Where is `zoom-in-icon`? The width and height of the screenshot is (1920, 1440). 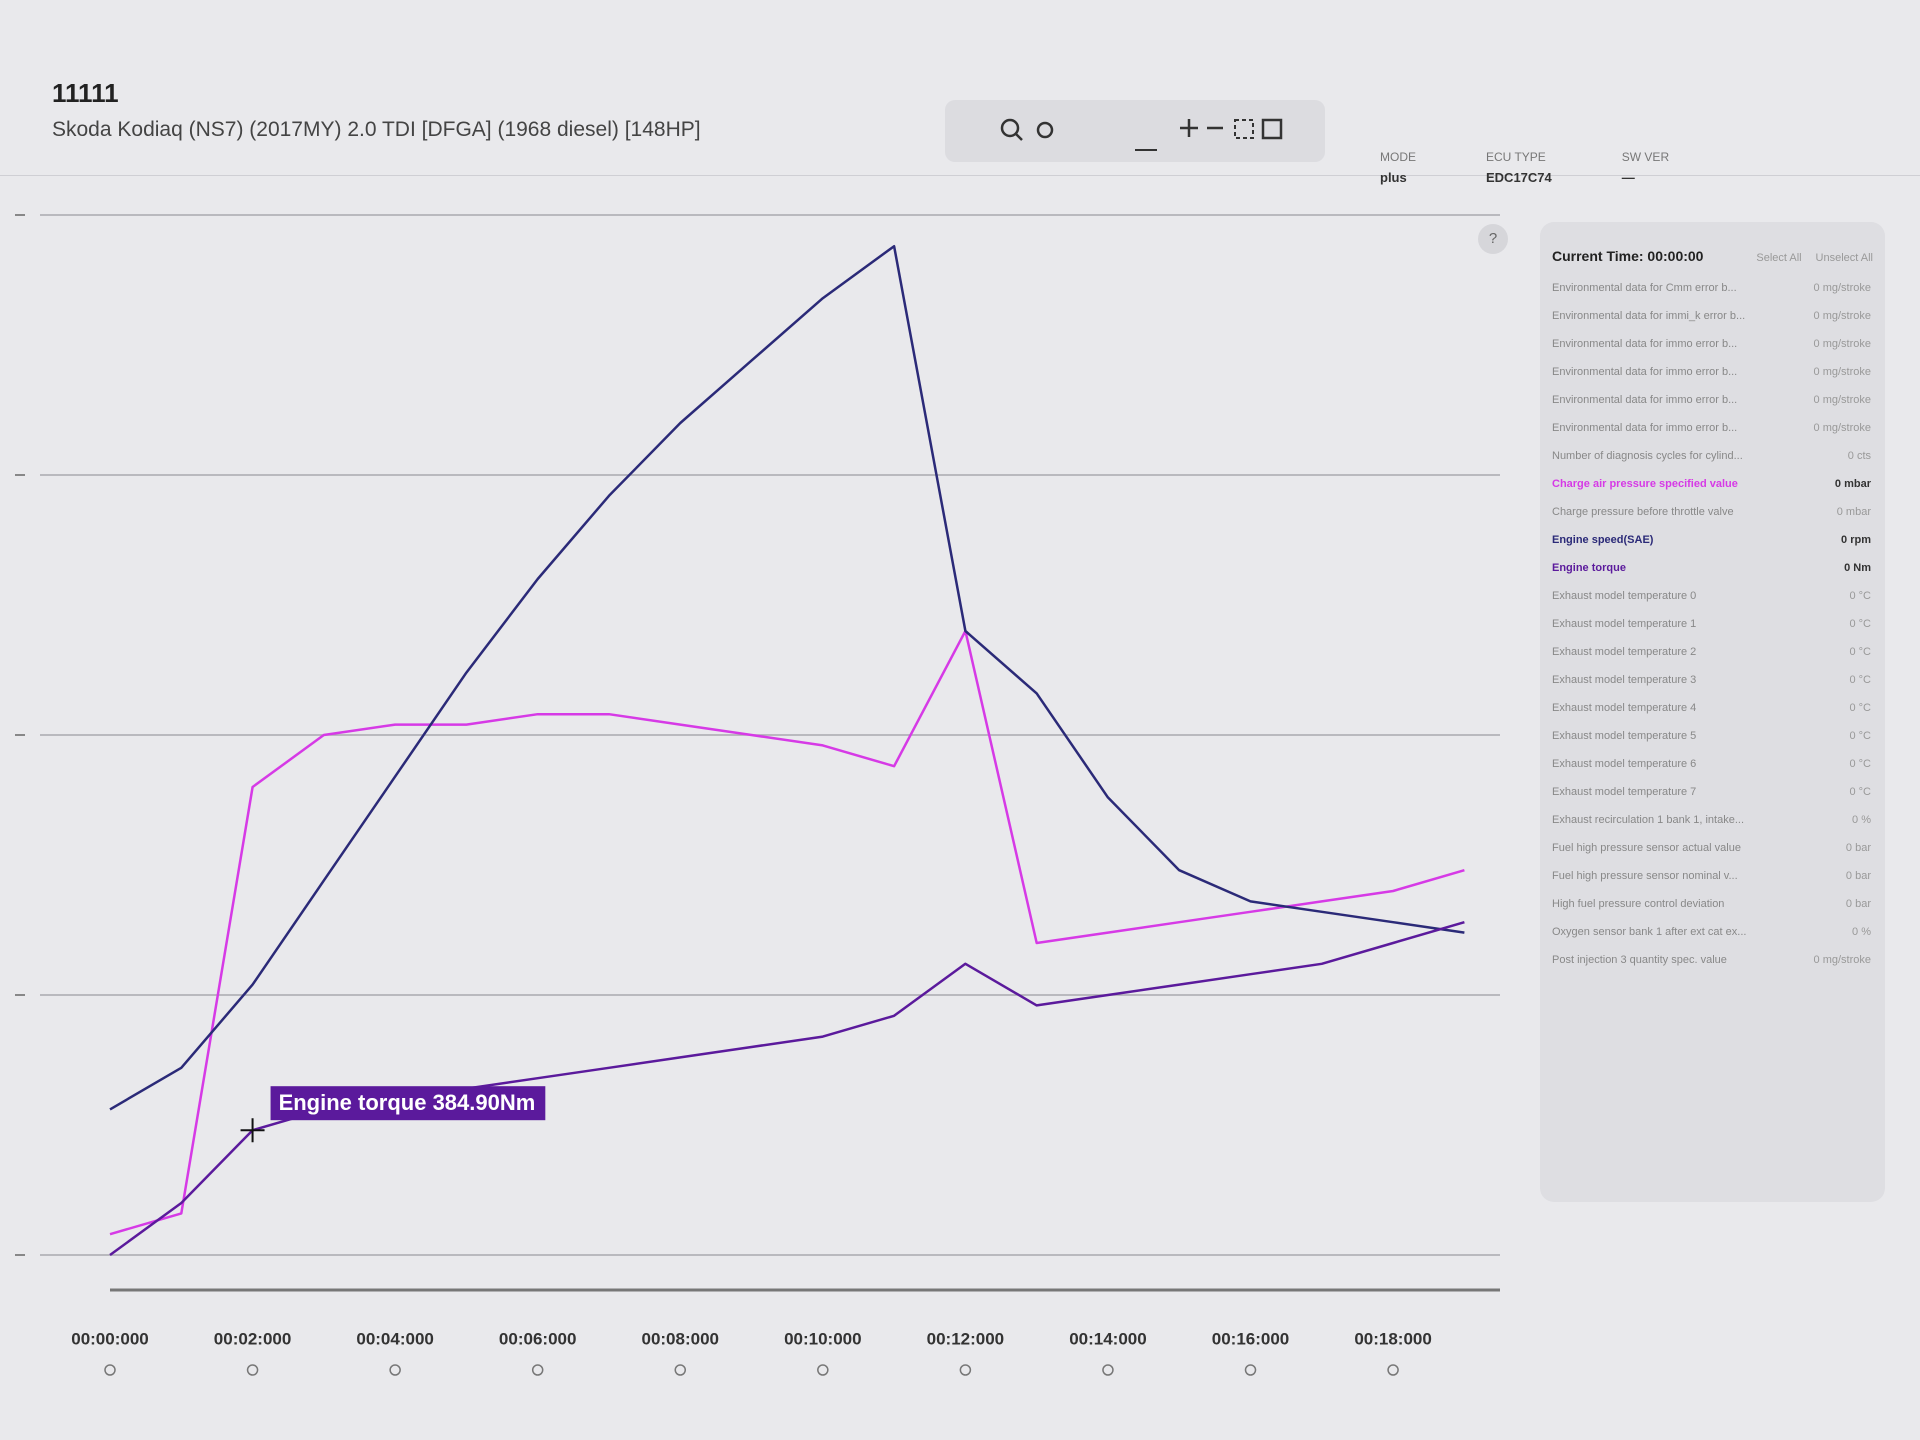 zoom-in-icon is located at coordinates (1189, 128).